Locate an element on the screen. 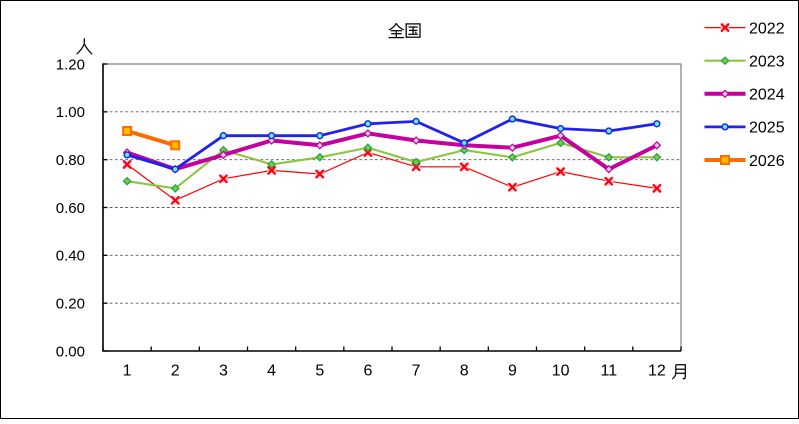  svg-text: 2022 is located at coordinates (767, 28).